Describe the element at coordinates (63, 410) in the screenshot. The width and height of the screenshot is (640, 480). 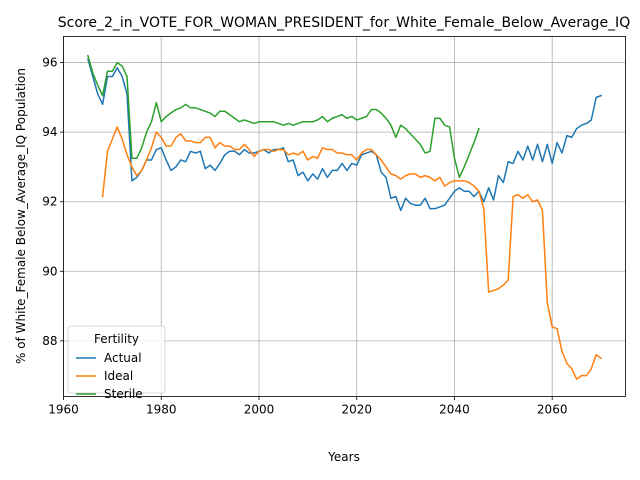
I see `x-tick-label: 1960` at that location.